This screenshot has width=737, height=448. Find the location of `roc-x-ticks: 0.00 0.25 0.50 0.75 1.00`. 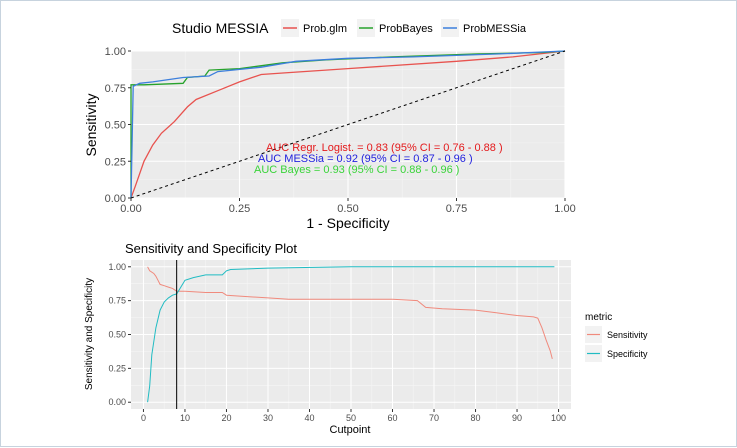

roc-x-ticks: 0.00 0.25 0.50 0.75 1.00 is located at coordinates (348, 206).